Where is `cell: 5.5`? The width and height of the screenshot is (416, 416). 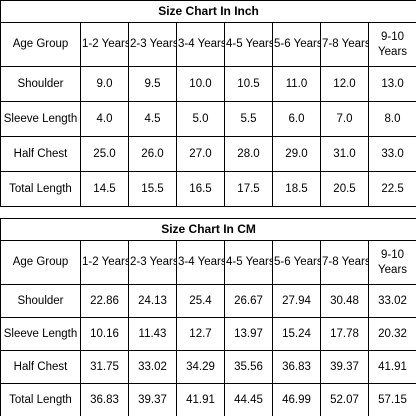 cell: 5.5 is located at coordinates (248, 119).